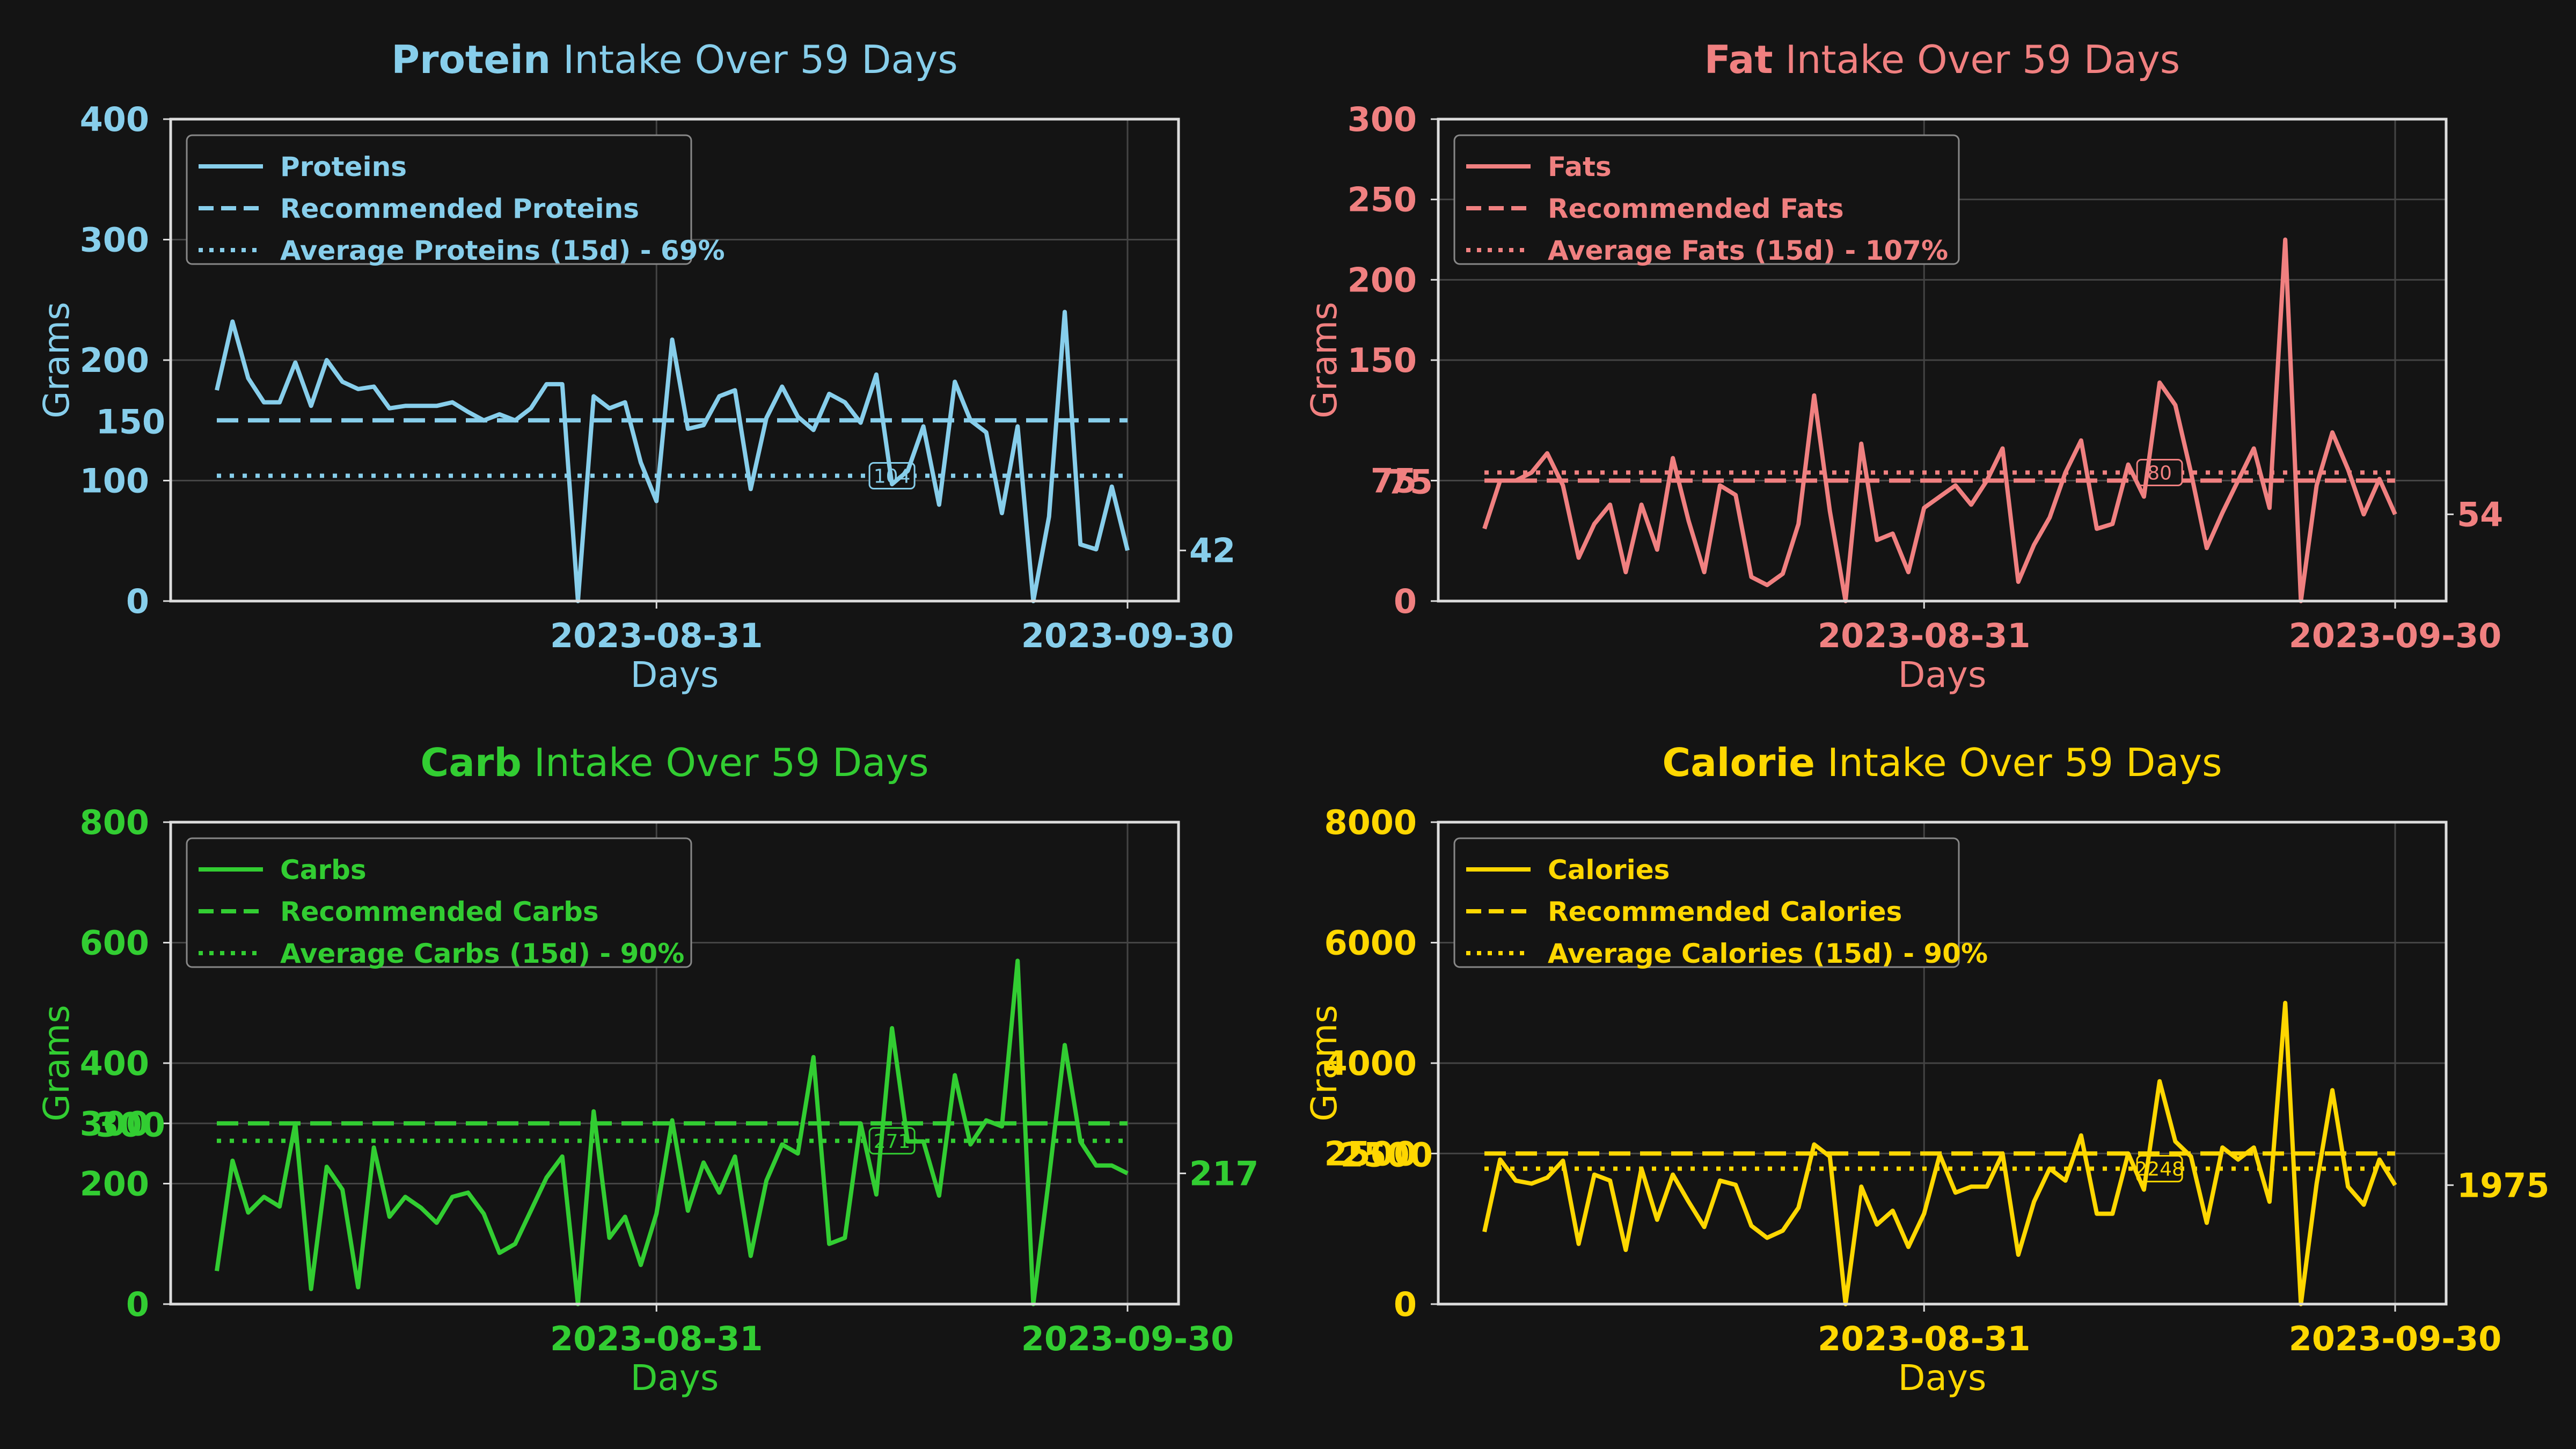  What do you see at coordinates (1212, 550) in the screenshot?
I see `last-value-label: 42` at bounding box center [1212, 550].